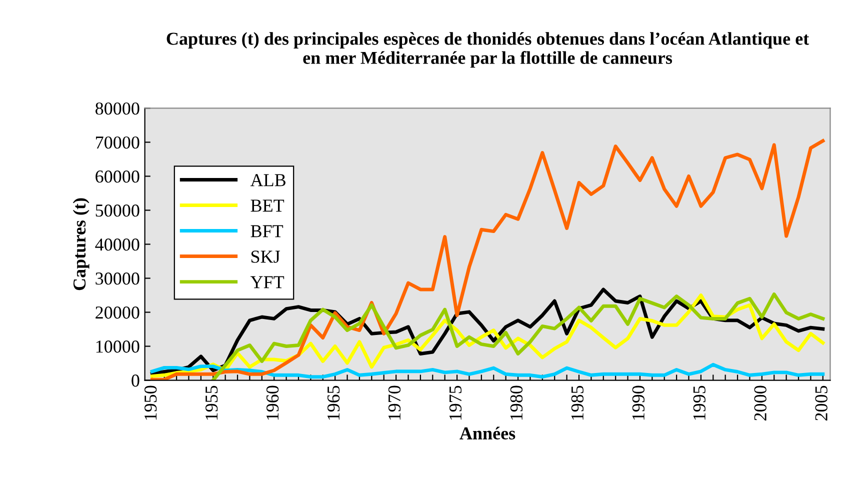 The width and height of the screenshot is (842, 501). I want to click on legend-label: BFT, so click(267, 231).